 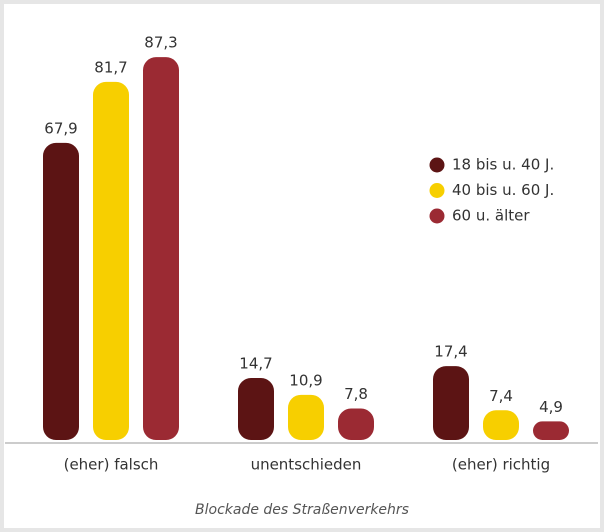 I want to click on value-label: 7,8, so click(x=356, y=394).